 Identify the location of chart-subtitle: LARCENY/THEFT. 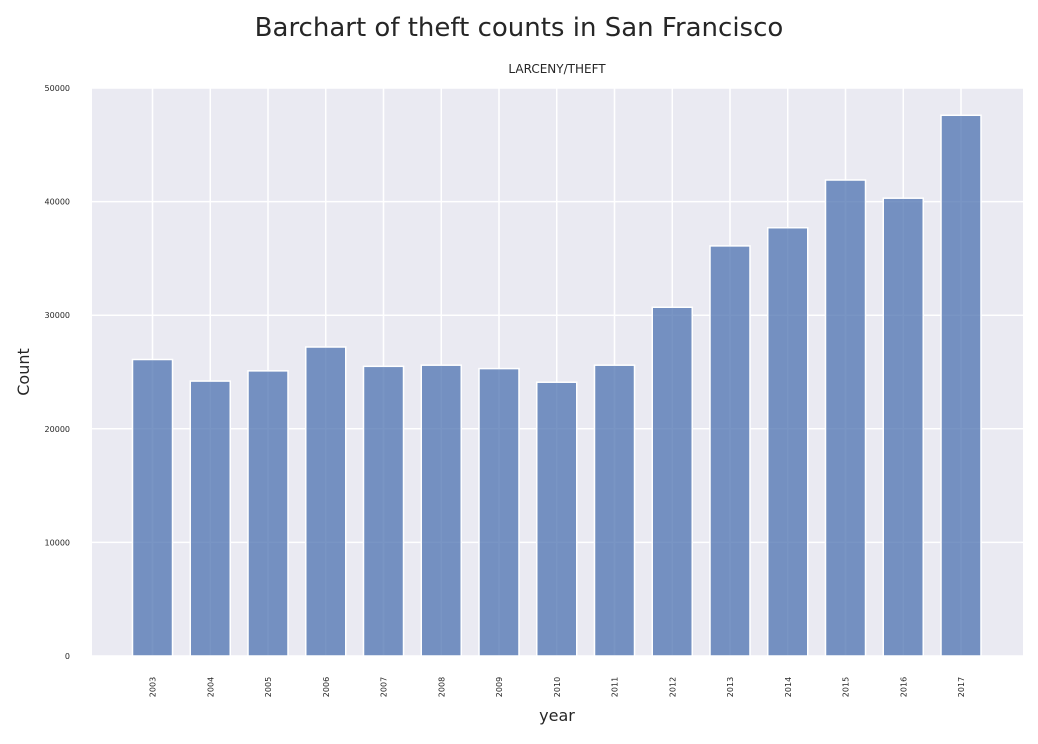
(557, 69).